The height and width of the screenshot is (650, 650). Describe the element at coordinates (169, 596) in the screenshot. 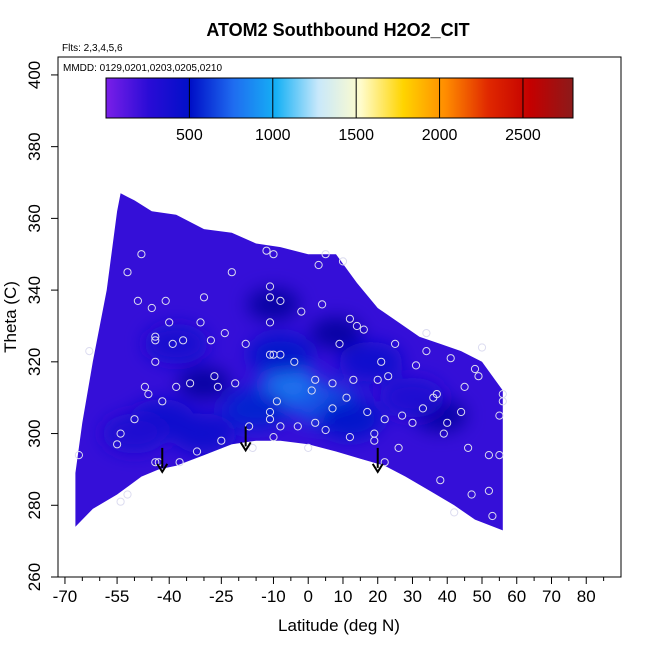

I see `x-tick-label: -40` at that location.